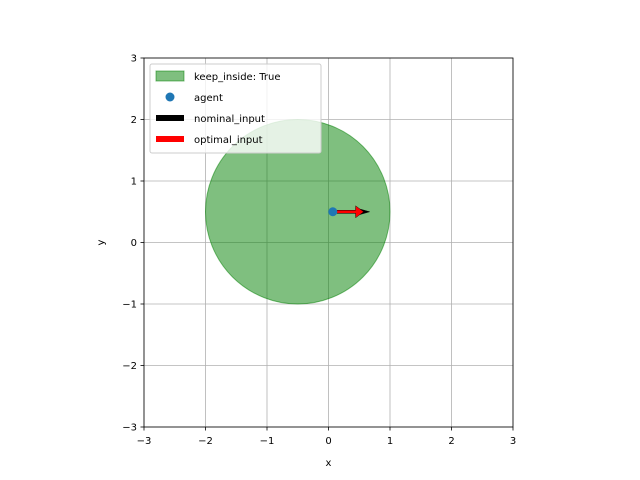 Image resolution: width=640 pixels, height=480 pixels. I want to click on x-axis-label: x, so click(329, 463).